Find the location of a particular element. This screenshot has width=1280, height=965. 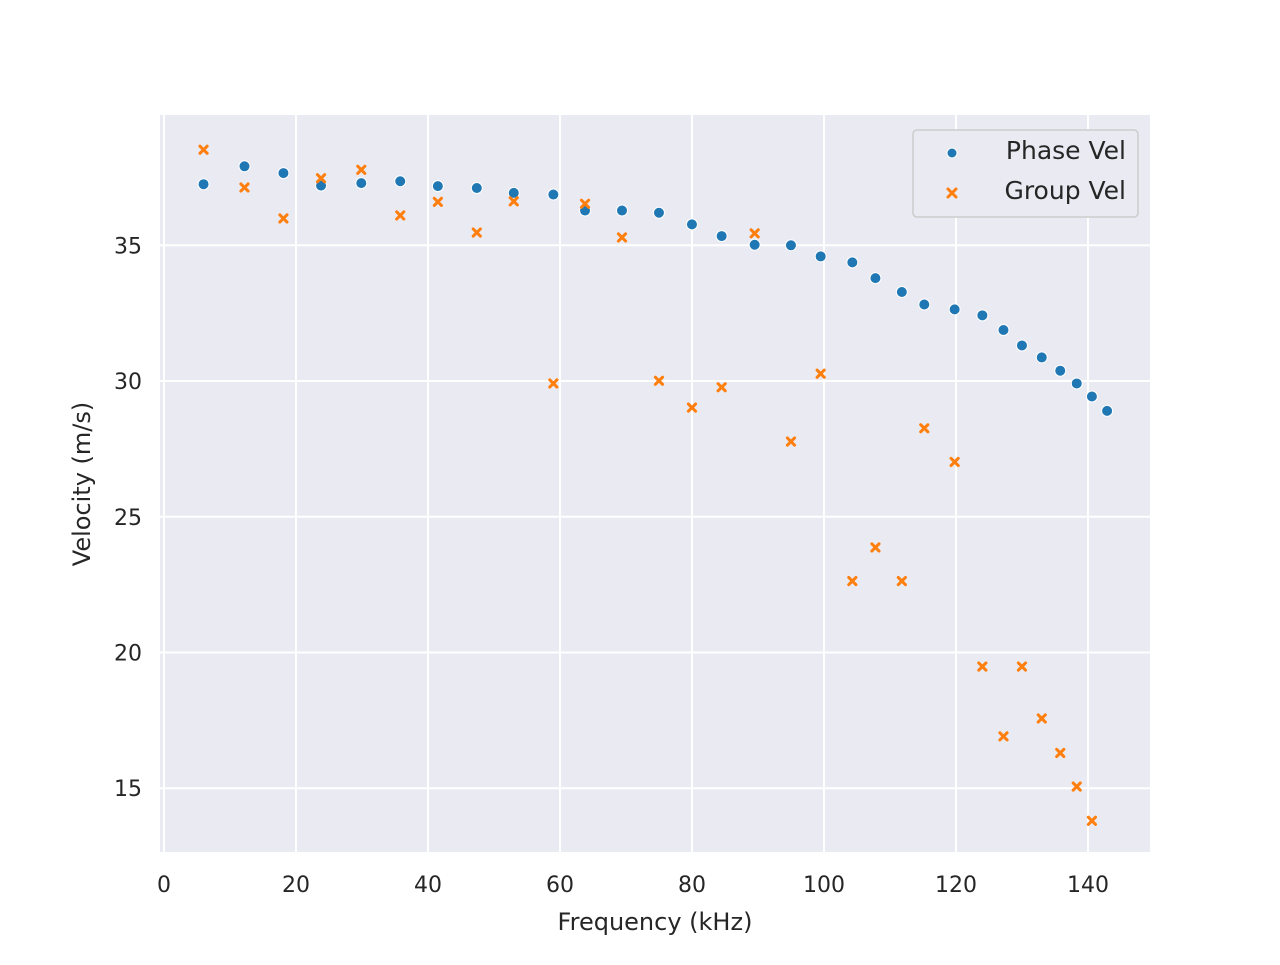

legend: Phase Vel Group Vel is located at coordinates (1025, 173).